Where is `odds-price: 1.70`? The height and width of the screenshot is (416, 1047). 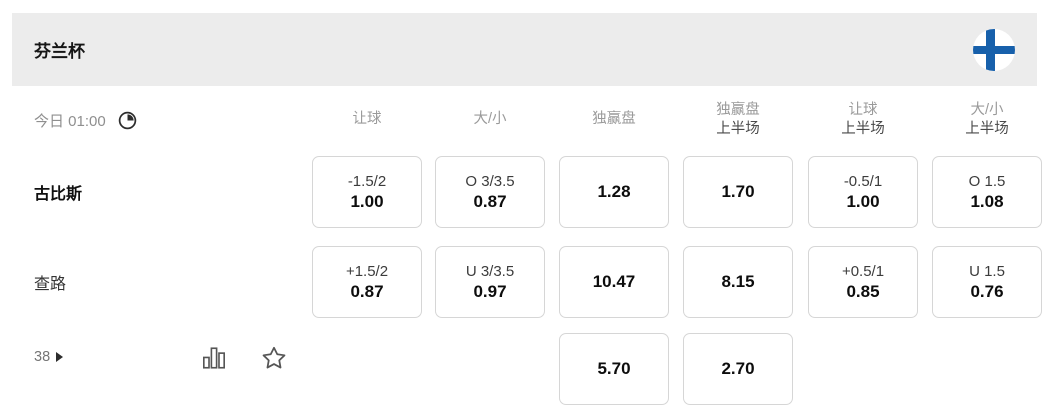
odds-price: 1.70 is located at coordinates (738, 192).